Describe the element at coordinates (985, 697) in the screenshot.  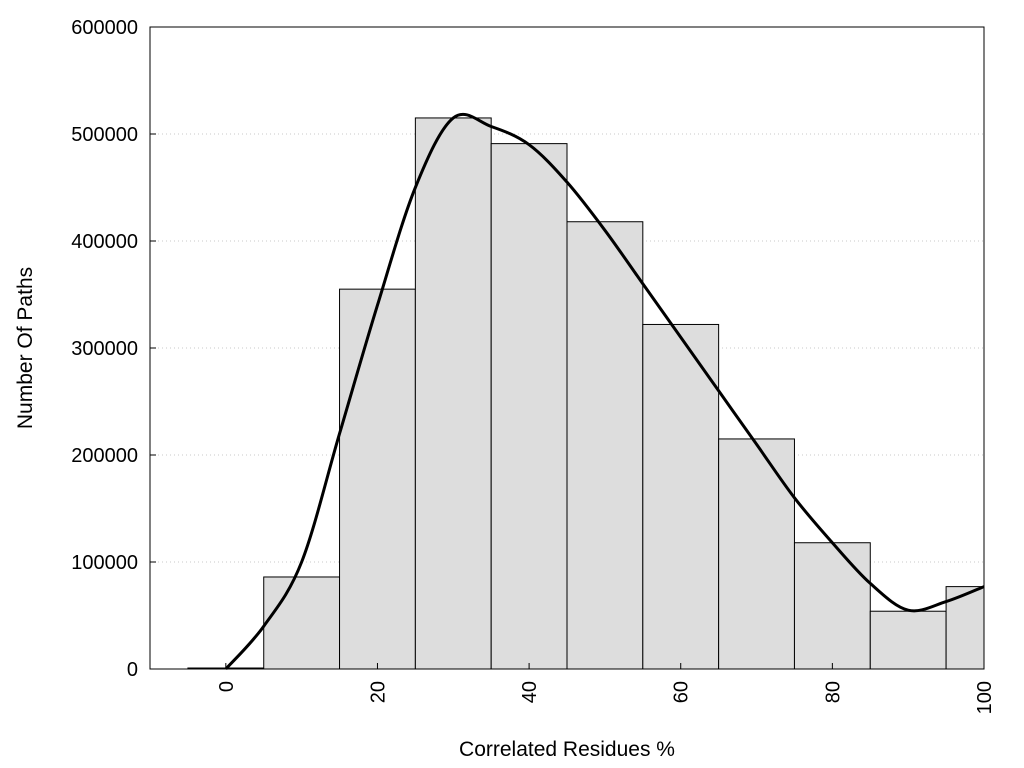
I see `x-tick-label: 100` at that location.